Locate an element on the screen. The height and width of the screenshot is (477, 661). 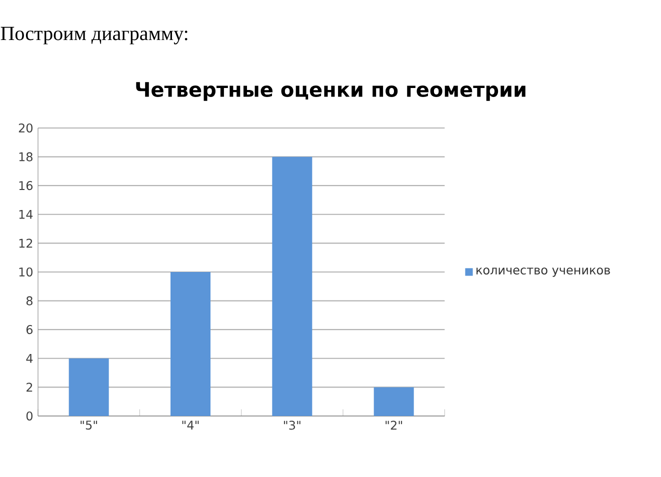
y-tick-label: 6 is located at coordinates (29, 329).